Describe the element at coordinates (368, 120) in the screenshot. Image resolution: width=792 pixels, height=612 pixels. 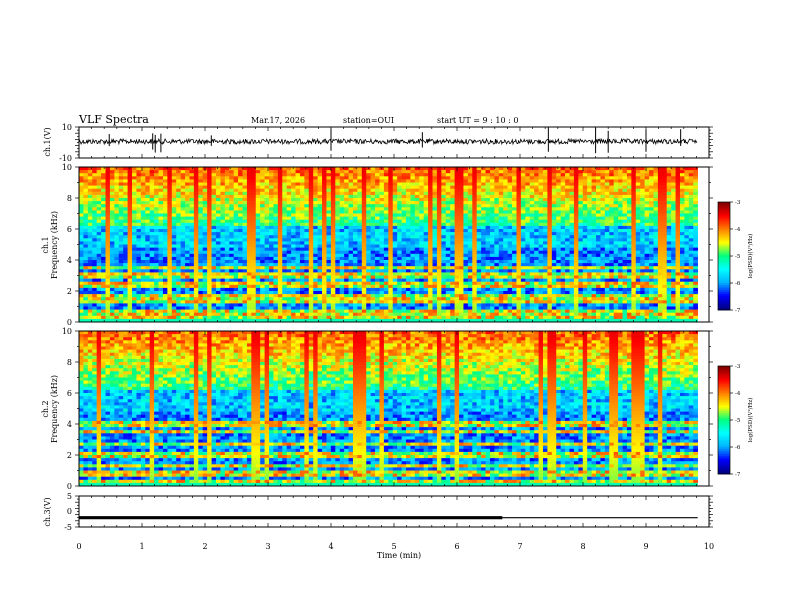
I see `station-label: station=OUI` at that location.